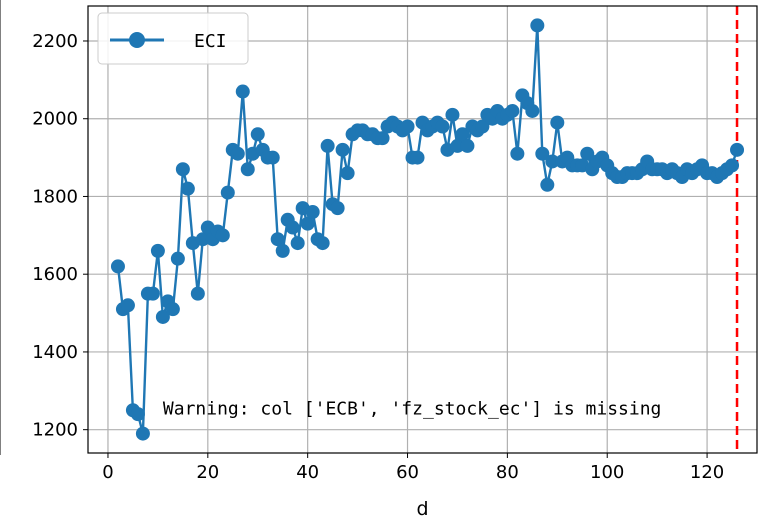 The image size is (775, 522). I want to click on x-tick-label: 40, so click(307, 472).